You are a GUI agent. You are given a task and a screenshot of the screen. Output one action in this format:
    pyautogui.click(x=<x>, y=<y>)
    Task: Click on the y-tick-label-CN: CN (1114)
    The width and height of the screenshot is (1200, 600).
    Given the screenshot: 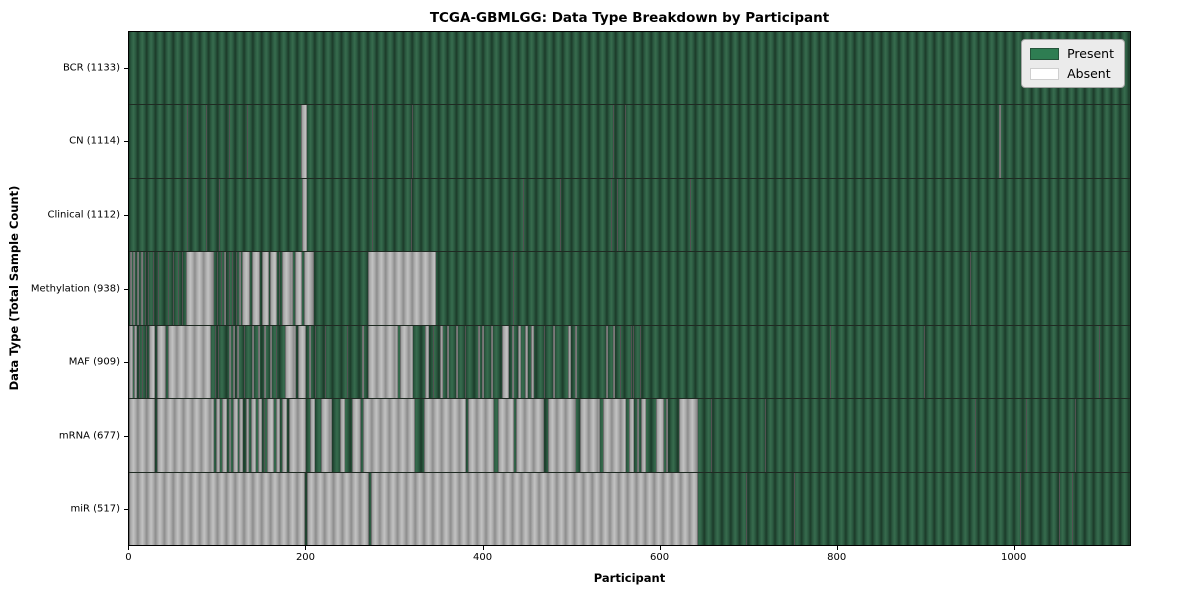 What is the action you would take?
    pyautogui.click(x=94, y=141)
    